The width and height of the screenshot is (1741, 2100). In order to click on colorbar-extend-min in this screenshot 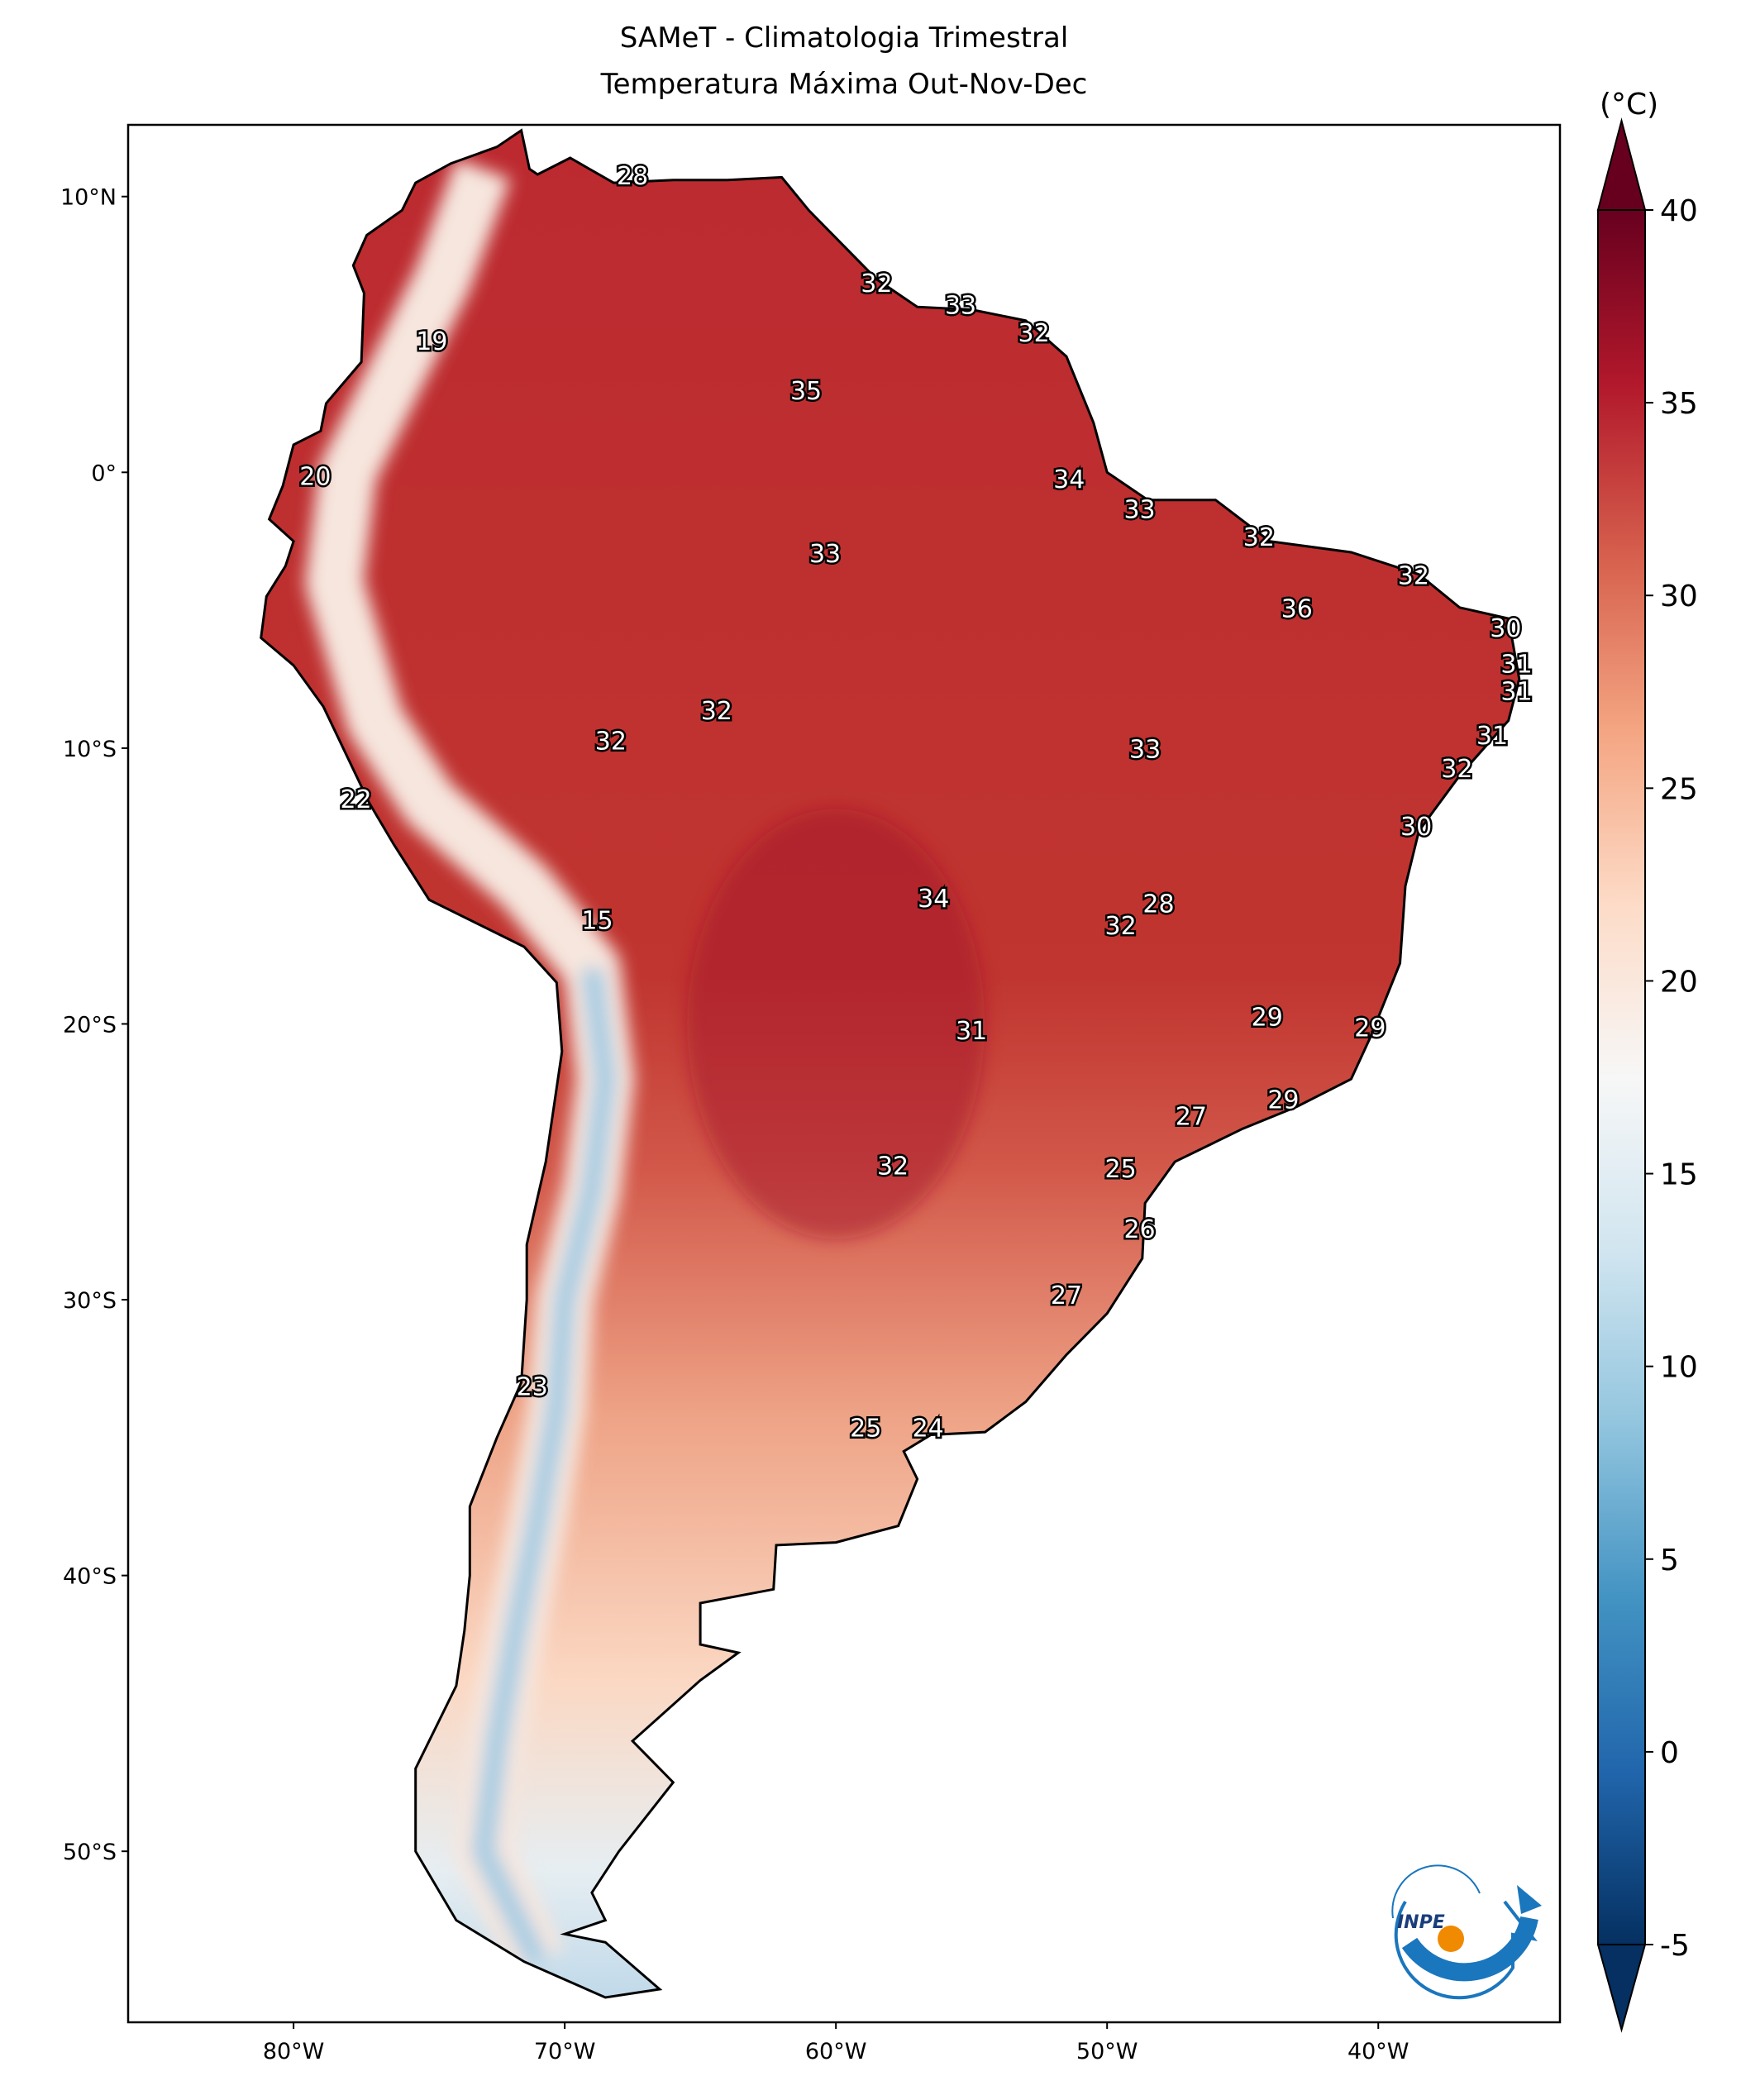, I will do `click(1622, 1988)`.